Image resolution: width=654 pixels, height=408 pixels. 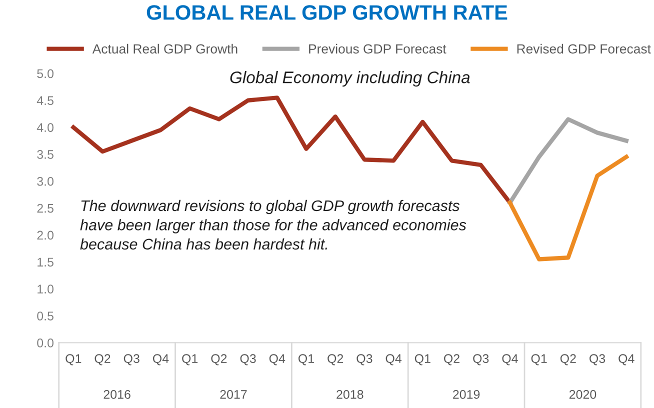 I want to click on y-tick-label: 2.5, so click(x=45, y=208).